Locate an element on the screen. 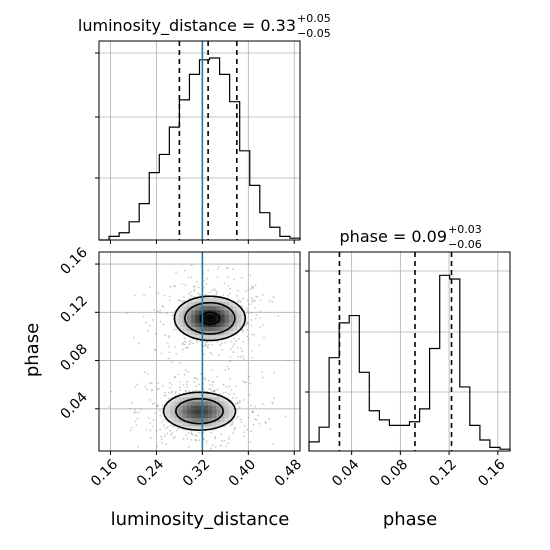 This screenshot has height=550, width=550. x-tick-label-luminosity-distance: 0.16 is located at coordinates (104, 472).